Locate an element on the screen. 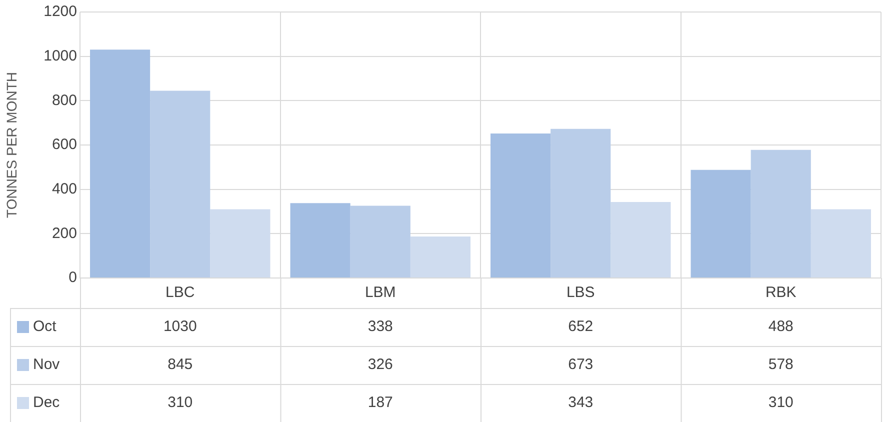 The width and height of the screenshot is (895, 422). data-label: 673 is located at coordinates (581, 365).